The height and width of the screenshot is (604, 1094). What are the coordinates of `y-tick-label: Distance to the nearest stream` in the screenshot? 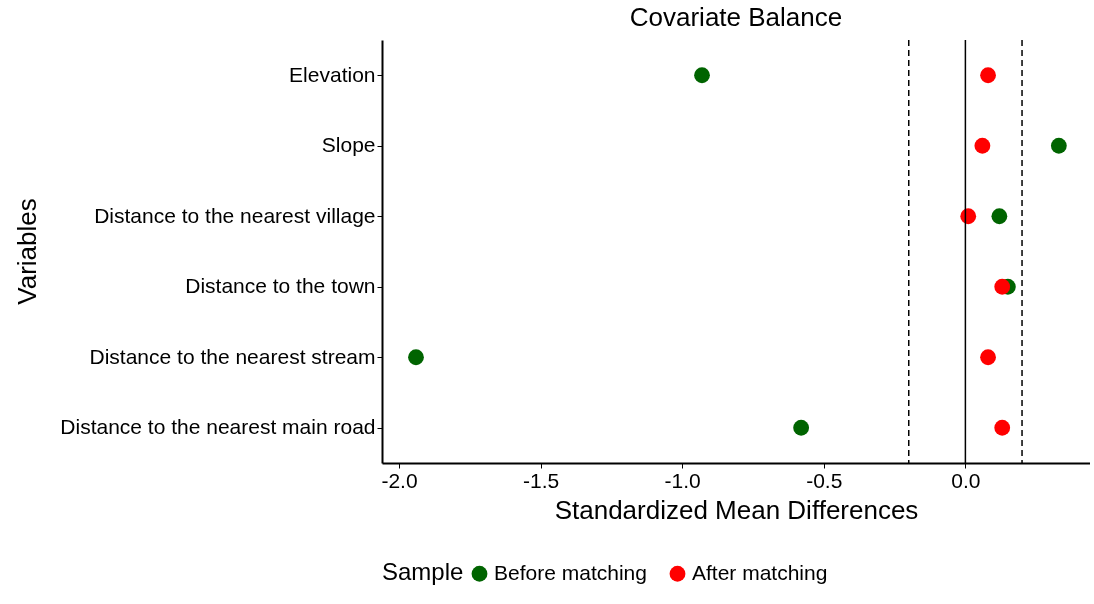 It's located at (232, 356).